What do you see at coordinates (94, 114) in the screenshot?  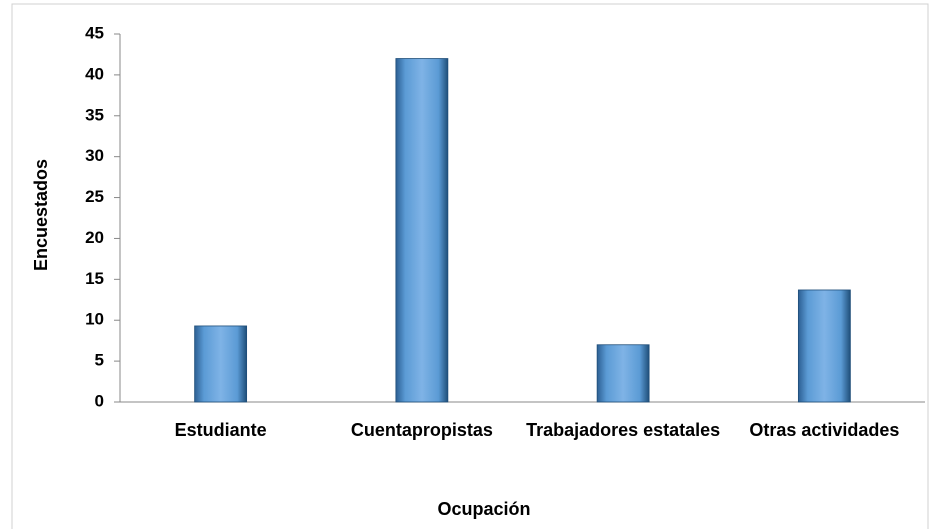 I see `y-tick-label: 35` at bounding box center [94, 114].